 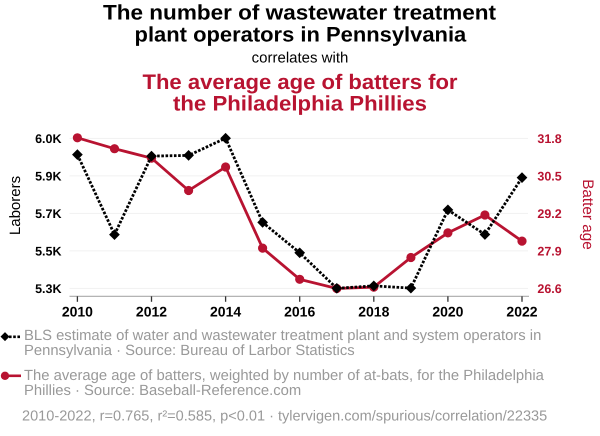 I want to click on svg-text:plant operators in Pennsylvani: plant operators in Pennsylvania, so click(x=301, y=35).